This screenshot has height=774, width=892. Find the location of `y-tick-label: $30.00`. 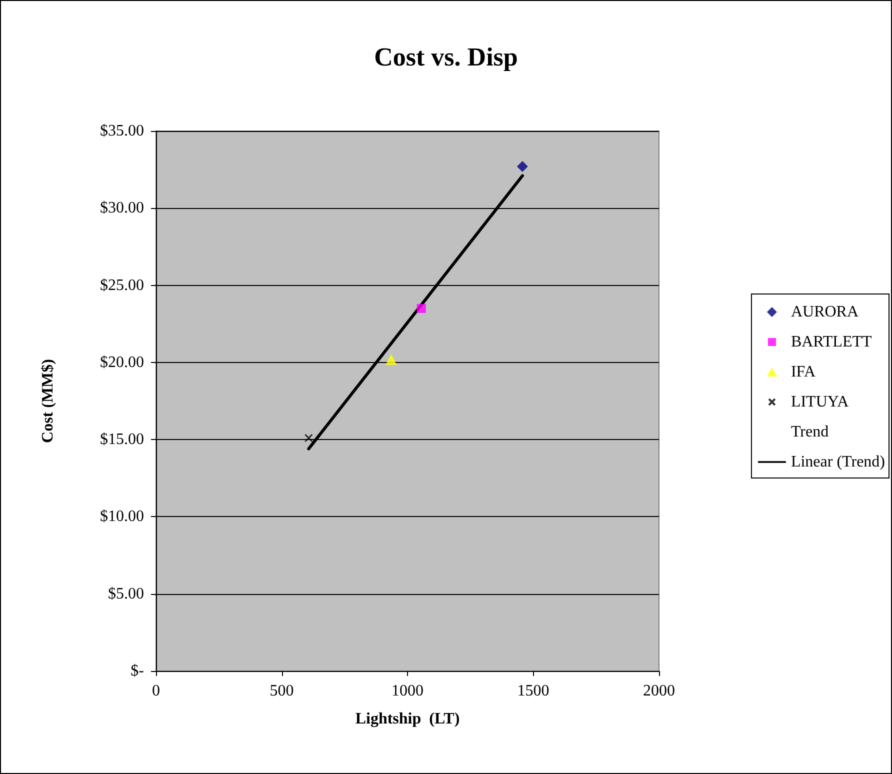

y-tick-label: $30.00 is located at coordinates (122, 208).